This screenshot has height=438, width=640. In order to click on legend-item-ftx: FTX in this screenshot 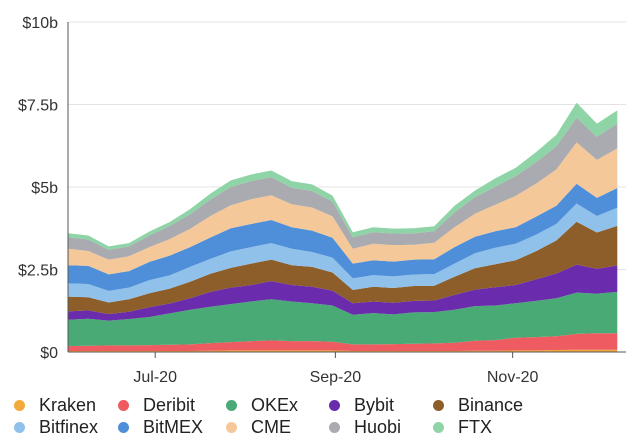, I will do `click(462, 427)`.